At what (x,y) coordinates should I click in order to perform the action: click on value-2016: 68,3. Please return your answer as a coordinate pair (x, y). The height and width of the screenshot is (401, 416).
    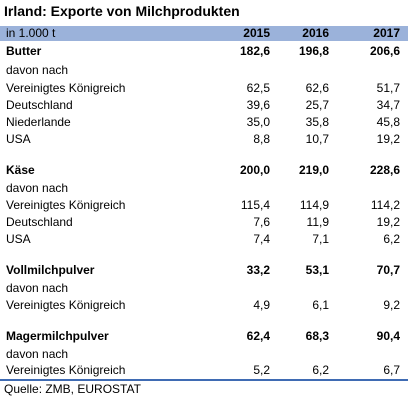
    Looking at the image, I should click on (317, 336).